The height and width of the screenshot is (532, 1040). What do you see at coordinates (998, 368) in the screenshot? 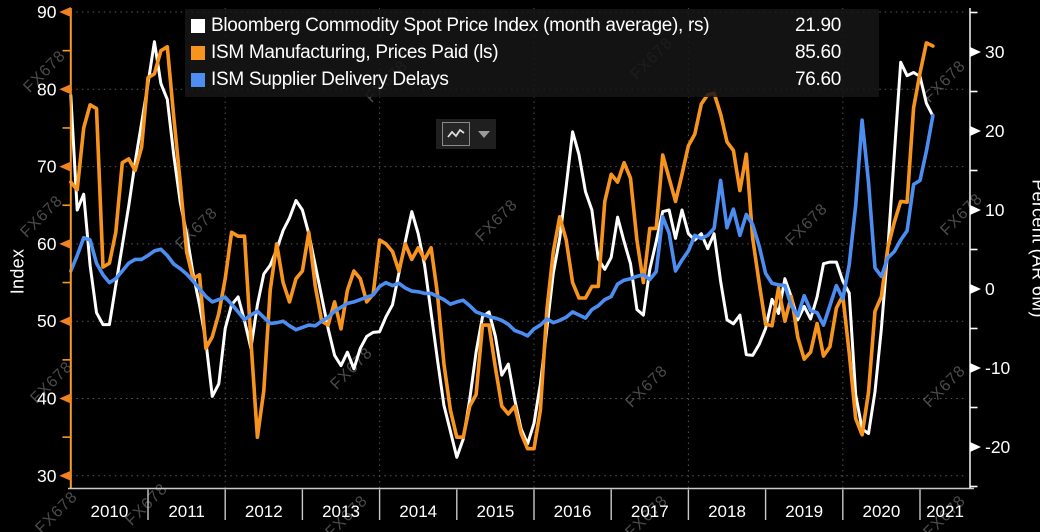
I see `right-axis-tick-label: -10` at bounding box center [998, 368].